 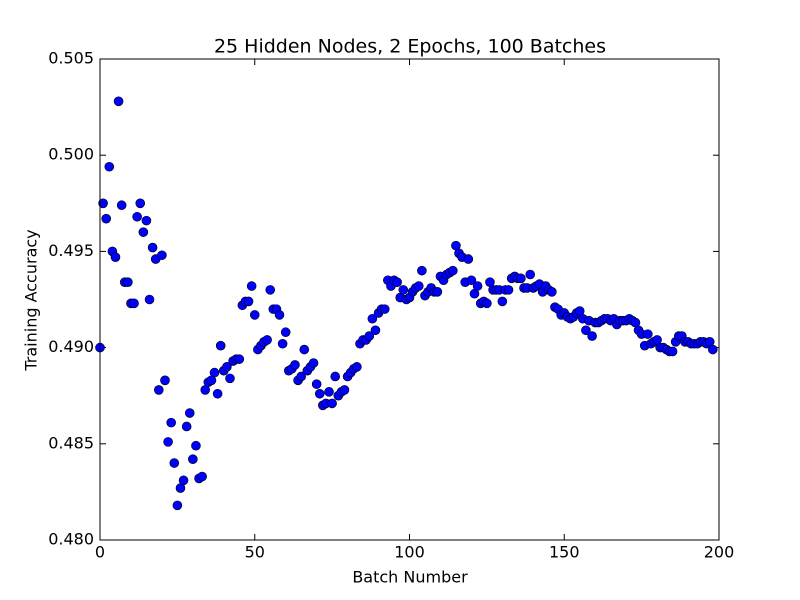 I want to click on y-axis-label: Training Accuracy, so click(x=31, y=300).